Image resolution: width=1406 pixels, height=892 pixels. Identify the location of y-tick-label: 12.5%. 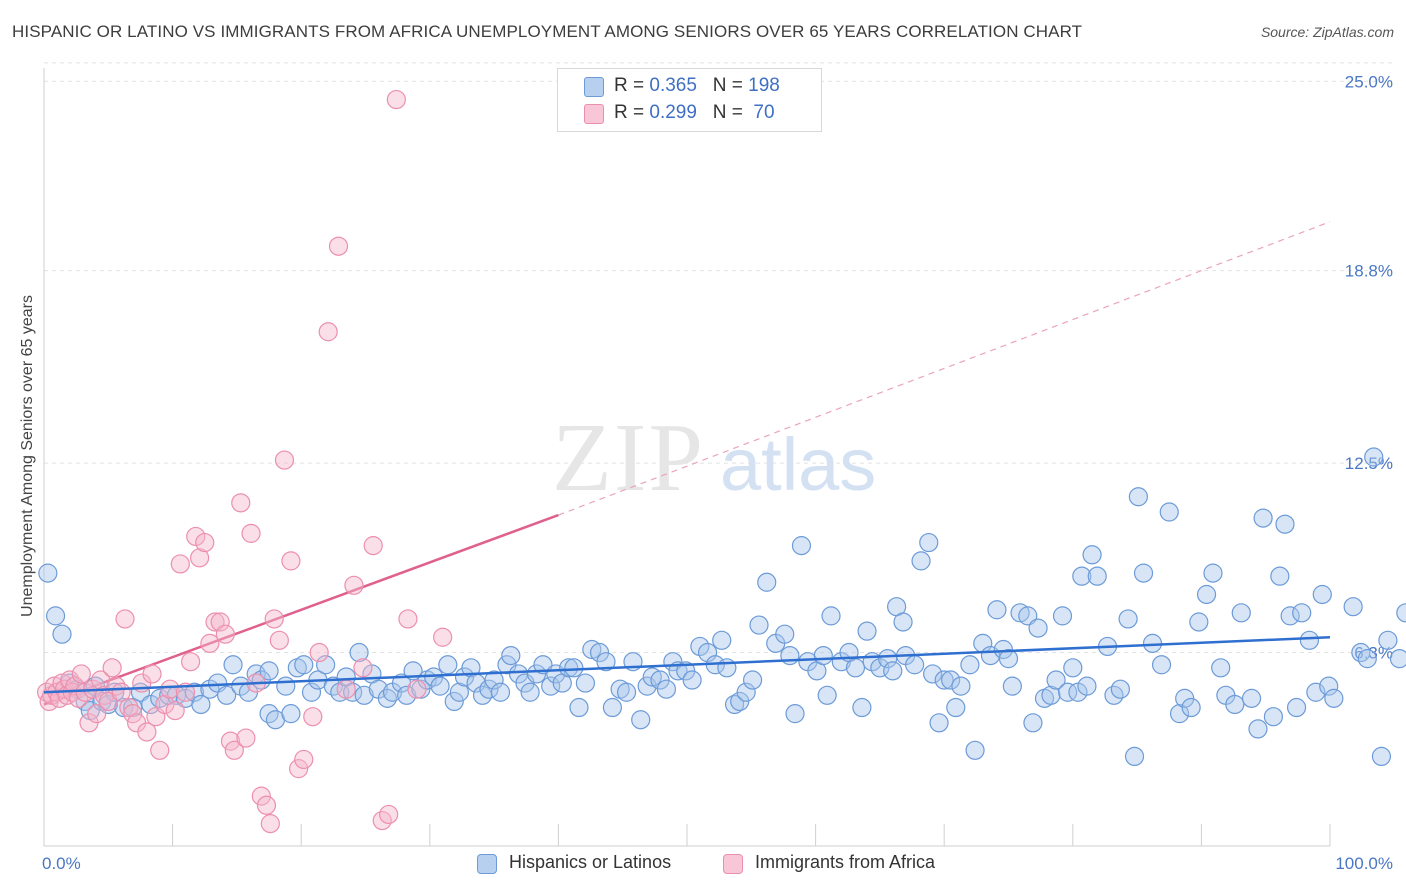
(1369, 463).